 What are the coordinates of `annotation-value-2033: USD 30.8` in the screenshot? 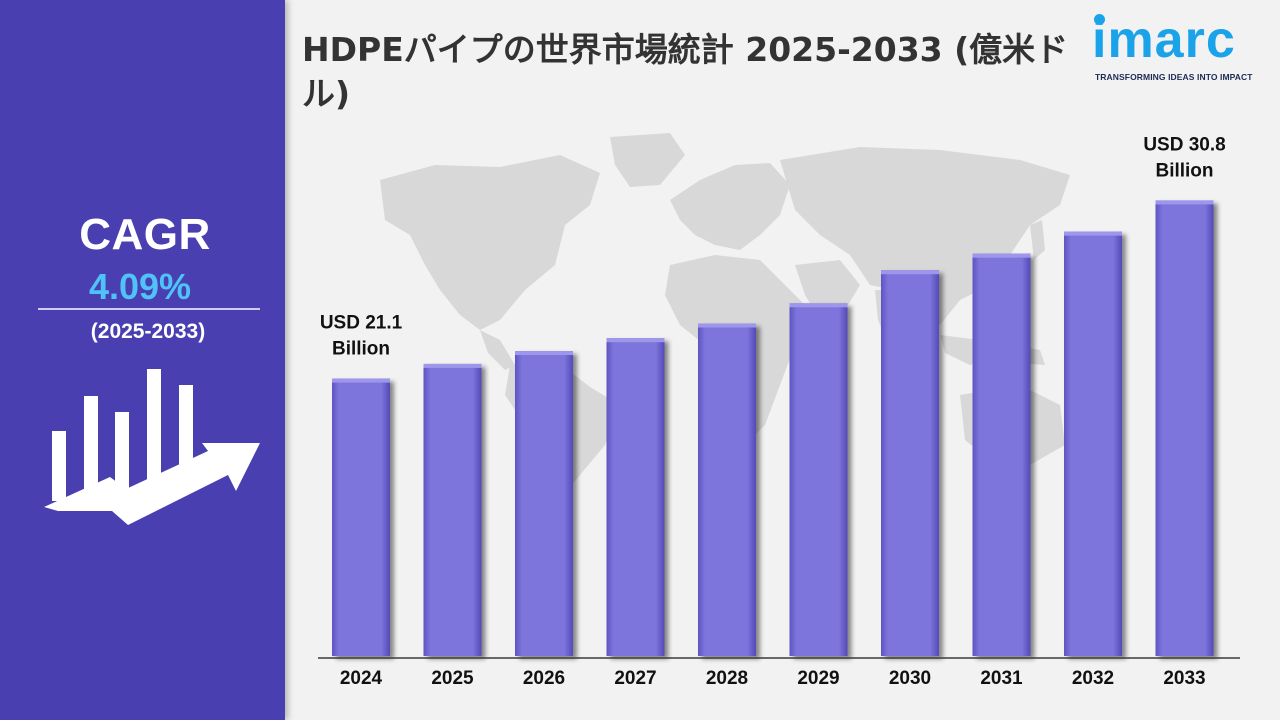 It's located at (1184, 144).